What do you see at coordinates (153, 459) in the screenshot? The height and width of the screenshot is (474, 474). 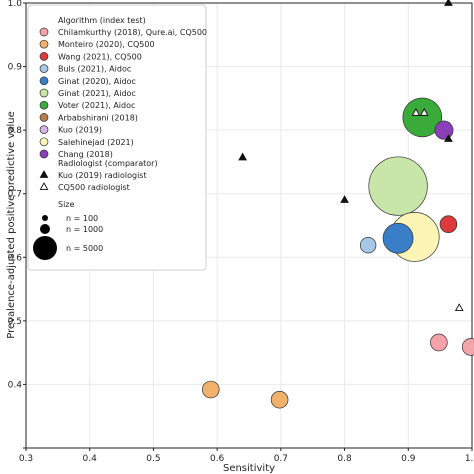 I see `x-tick-label: 0.5` at bounding box center [153, 459].